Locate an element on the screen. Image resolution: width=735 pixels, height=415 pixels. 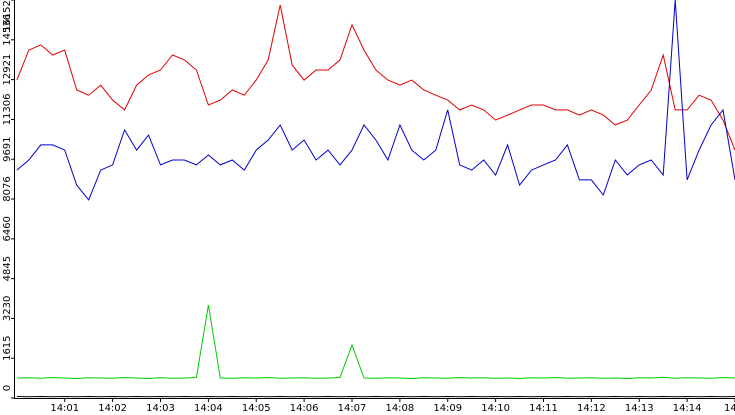
y-tick-label: 16152 is located at coordinates (7, 16).